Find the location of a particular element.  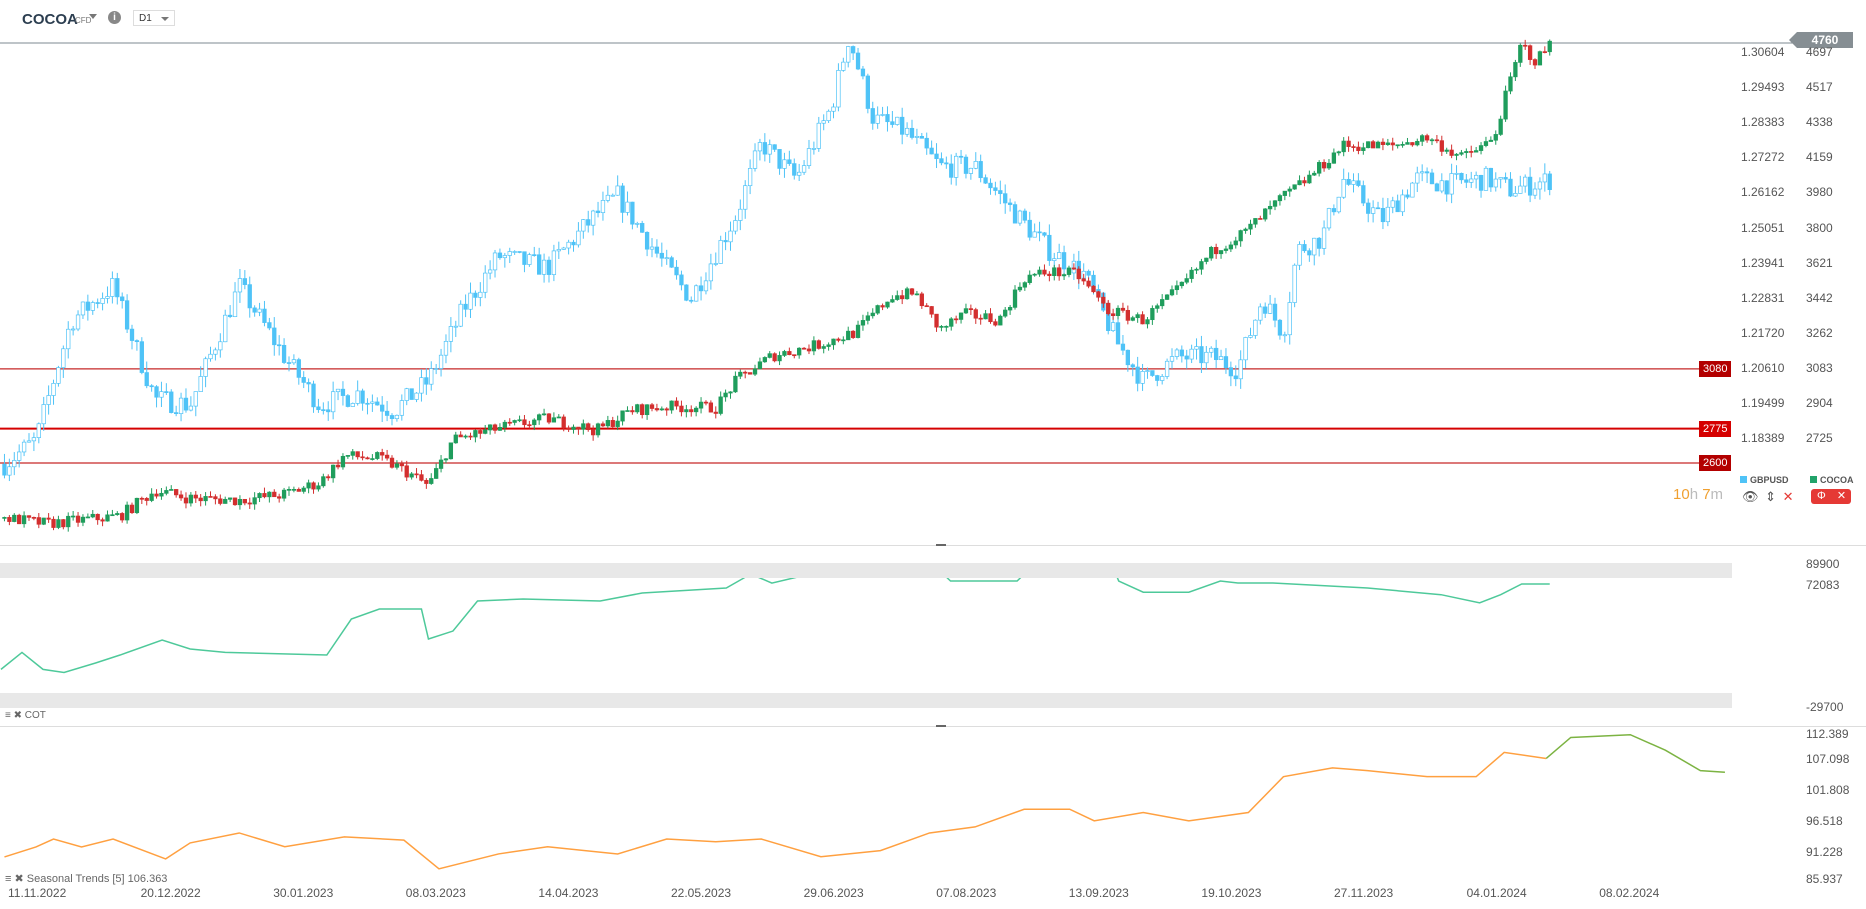

info-icon: i is located at coordinates (114, 17).